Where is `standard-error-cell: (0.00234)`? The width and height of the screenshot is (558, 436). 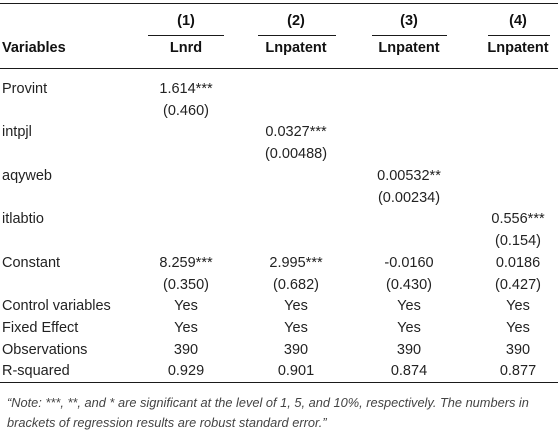
standard-error-cell: (0.00234) is located at coordinates (409, 198).